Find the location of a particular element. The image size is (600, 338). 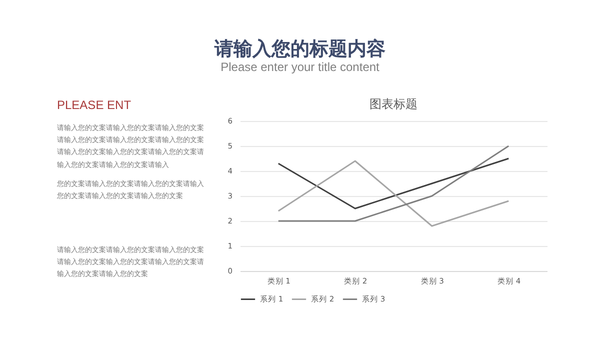

chart-title: 图表标题 is located at coordinates (394, 104).